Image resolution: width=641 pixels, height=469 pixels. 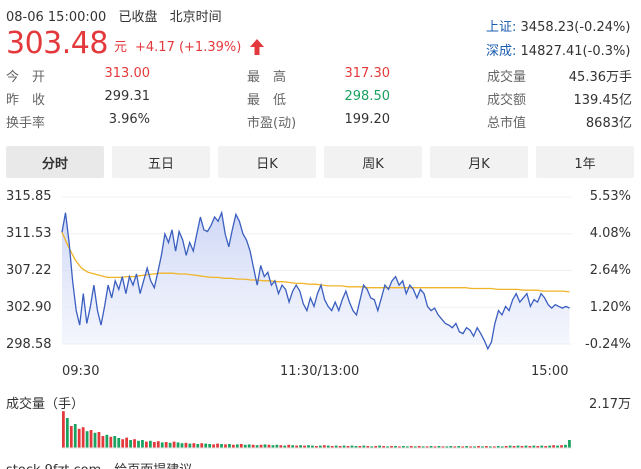 I want to click on stat-market-cap-value: 8683亿, so click(x=608, y=123).